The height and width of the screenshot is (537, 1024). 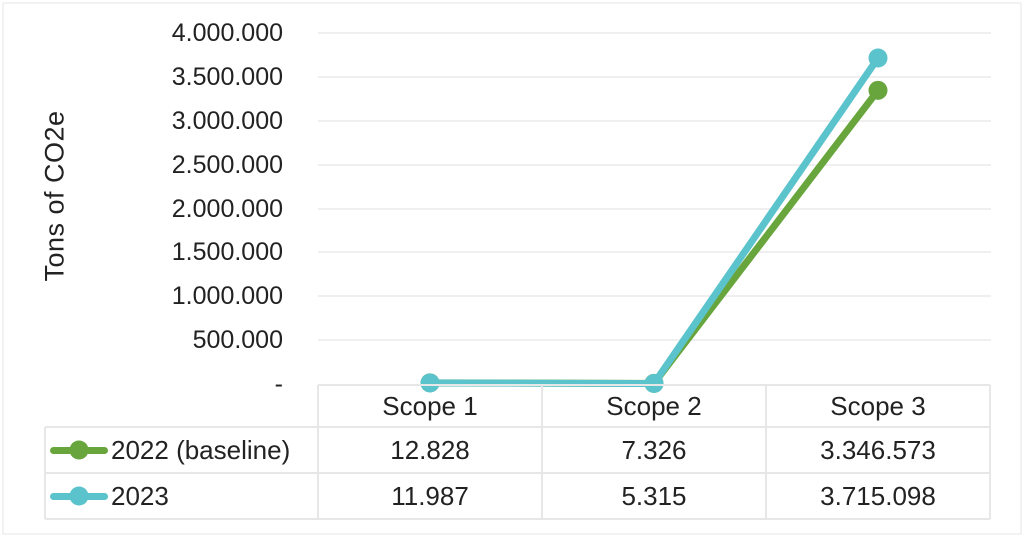 What do you see at coordinates (54, 196) in the screenshot?
I see `y-axis-title: Tons of CO2e` at bounding box center [54, 196].